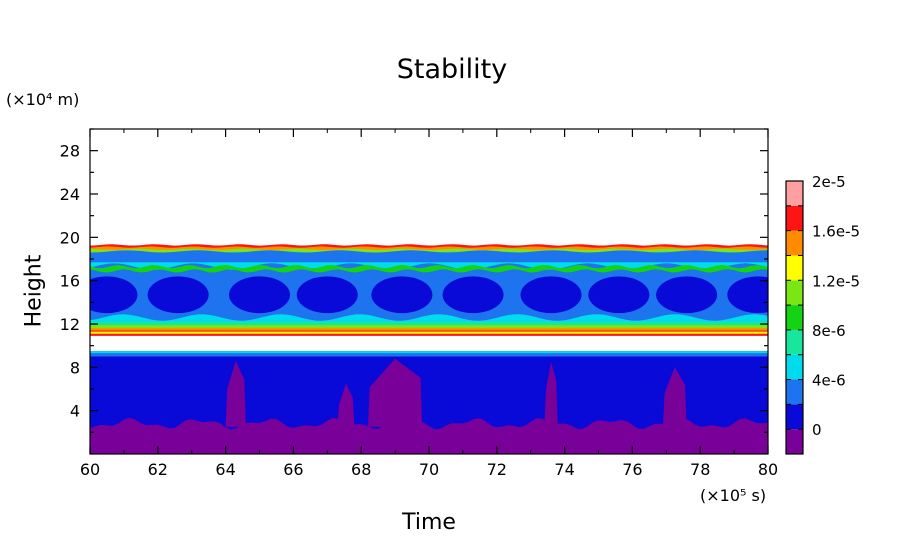 This screenshot has height=544, width=904. What do you see at coordinates (452, 69) in the screenshot?
I see `chart-title: Stability` at bounding box center [452, 69].